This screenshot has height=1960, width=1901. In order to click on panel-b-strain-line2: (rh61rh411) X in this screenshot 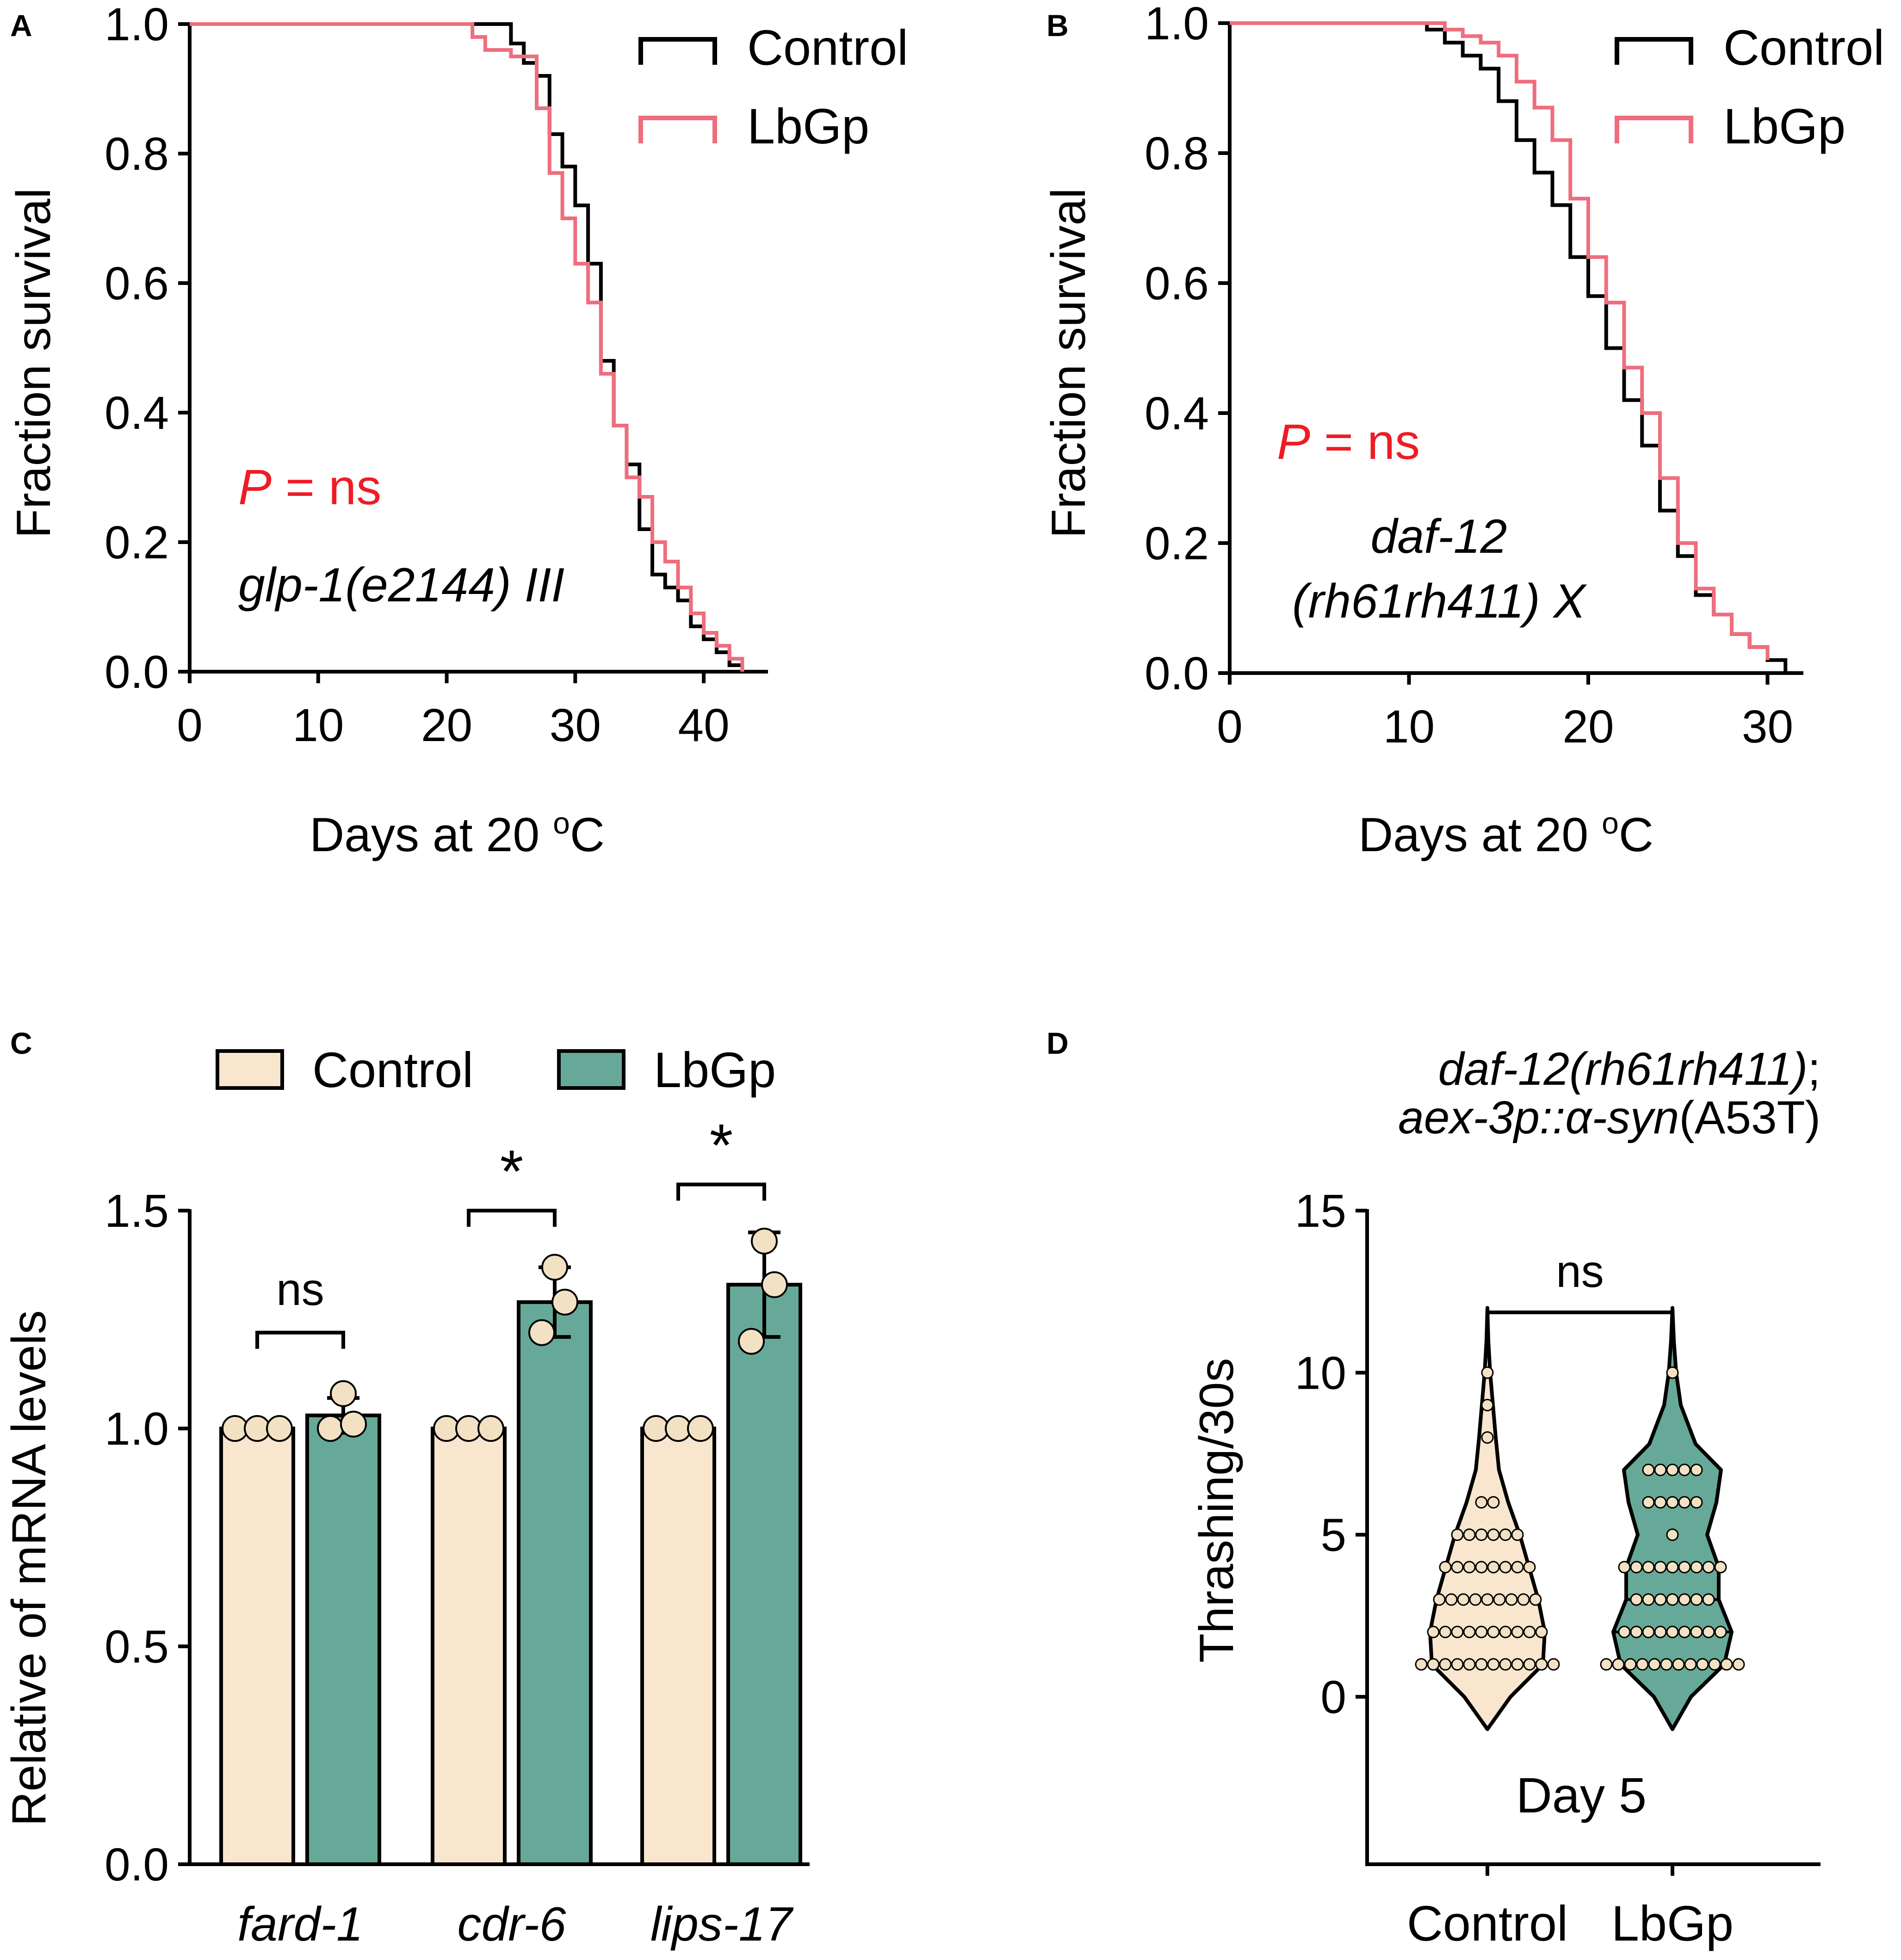, I will do `click(1439, 601)`.